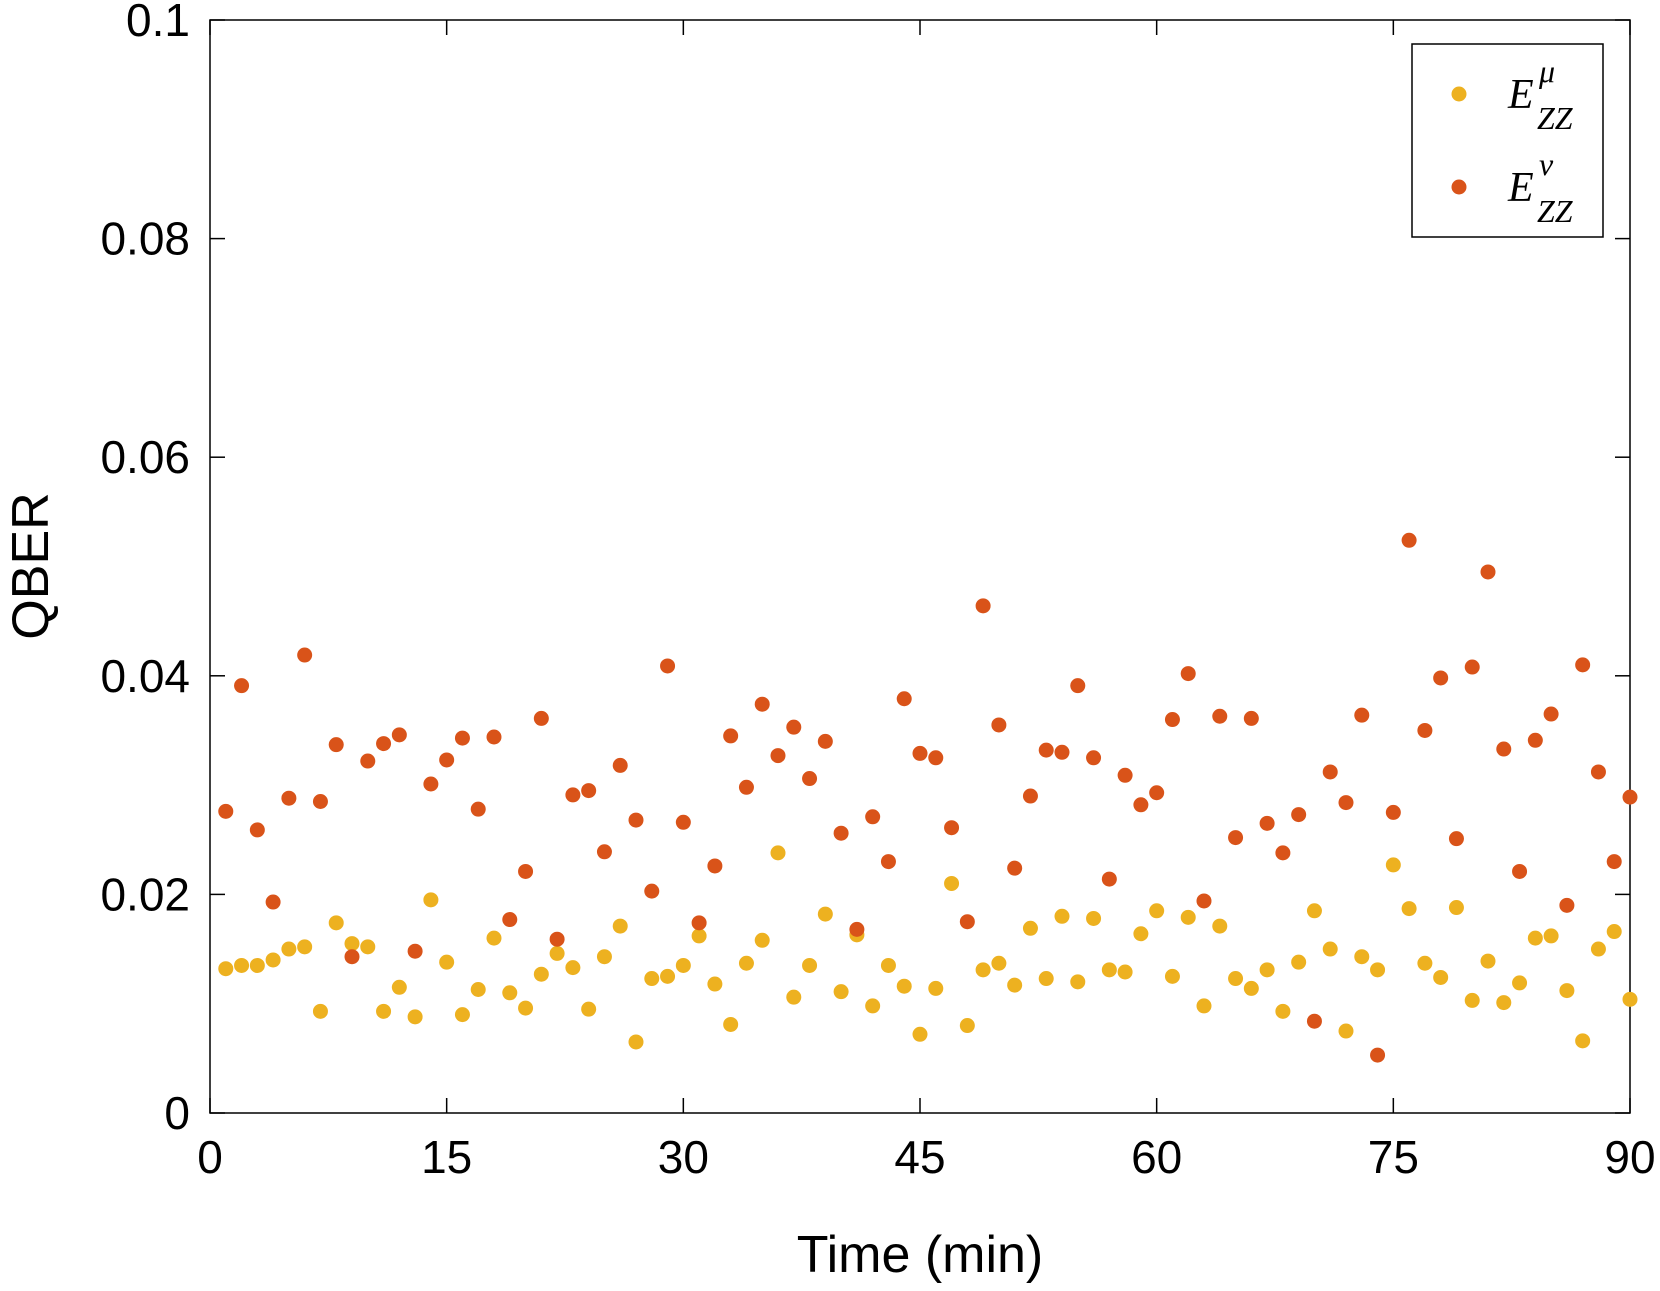 This screenshot has width=1660, height=1291. I want to click on legend: E μ ZZ E ν ZZ, so click(1507, 140).